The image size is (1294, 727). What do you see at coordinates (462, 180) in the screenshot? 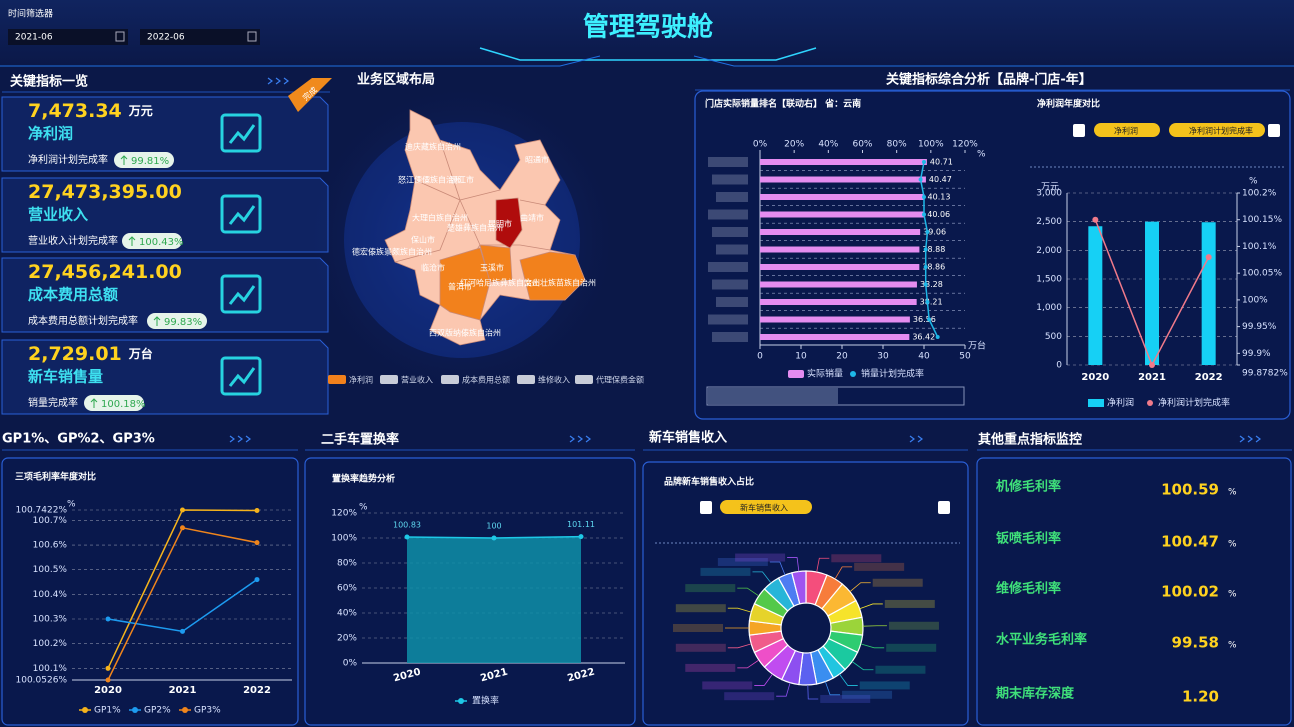
I see `map-label: 丽江市` at bounding box center [462, 180].